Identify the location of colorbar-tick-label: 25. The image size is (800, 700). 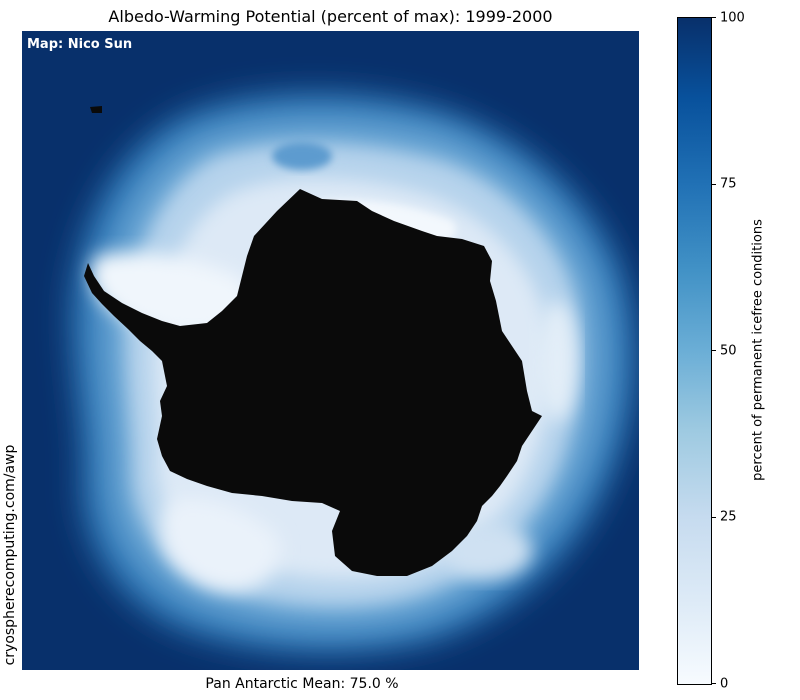
(728, 517).